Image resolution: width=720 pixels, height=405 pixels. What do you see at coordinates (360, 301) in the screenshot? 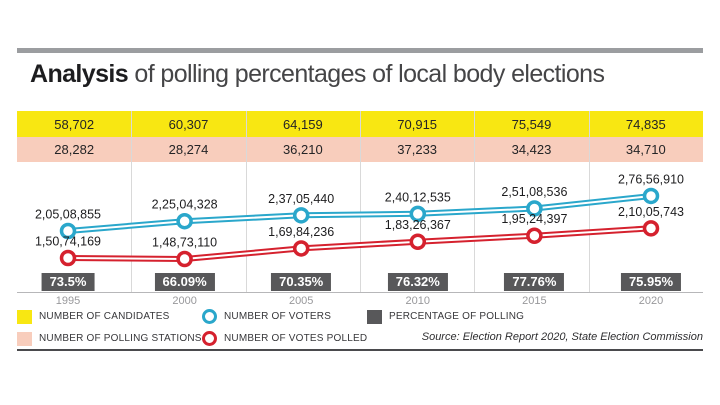
I see `year-axis: 1995 2000 2005 2010 2015 2020` at bounding box center [360, 301].